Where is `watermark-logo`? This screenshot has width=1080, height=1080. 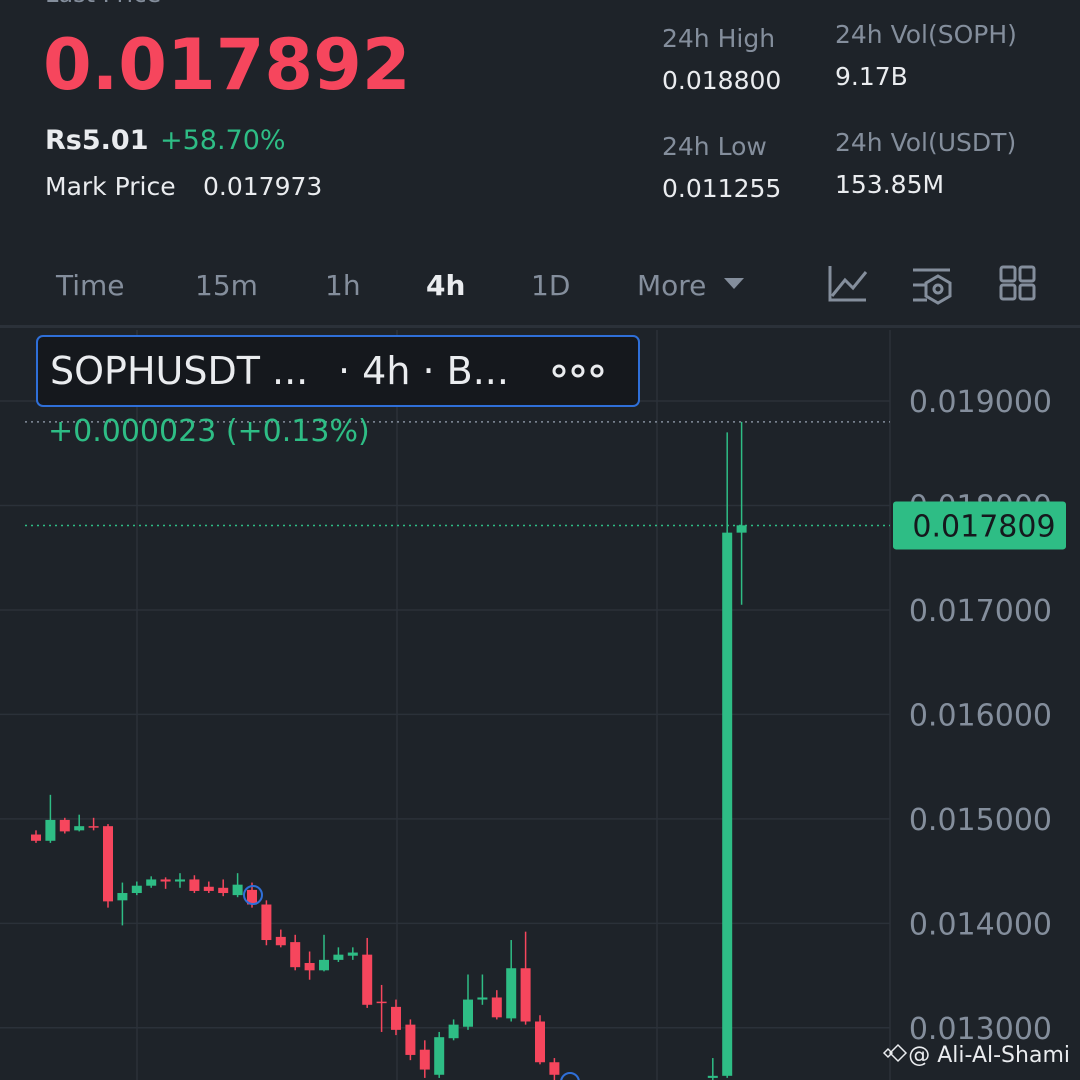
watermark-logo is located at coordinates (895, 1053).